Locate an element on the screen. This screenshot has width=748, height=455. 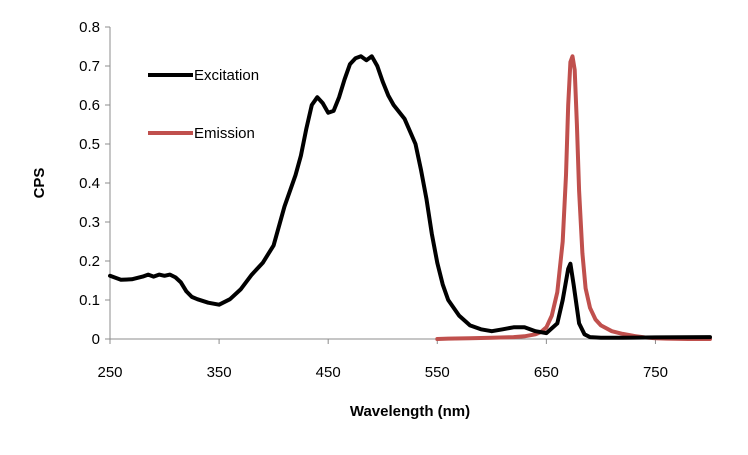
y-tick-label: 0.2 is located at coordinates (89, 261).